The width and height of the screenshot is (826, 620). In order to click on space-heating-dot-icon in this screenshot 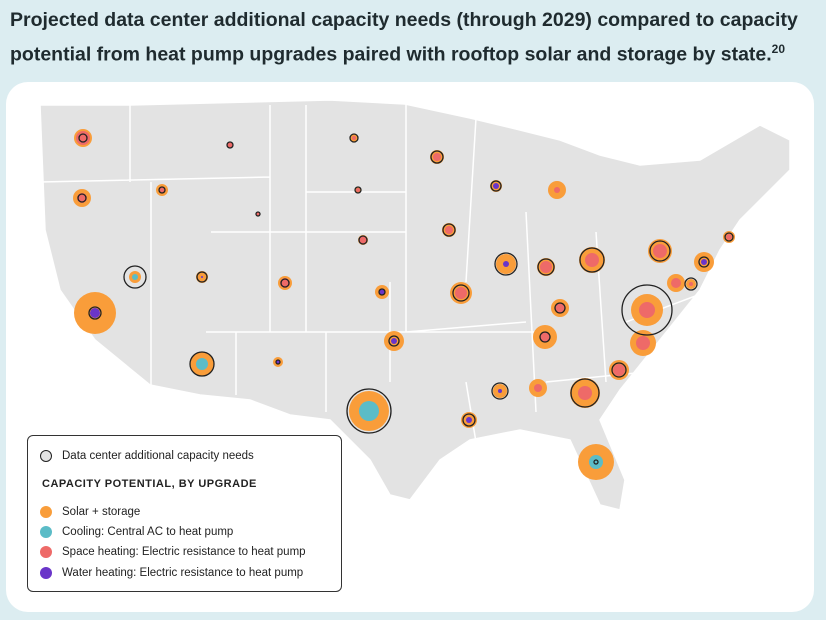, I will do `click(46, 552)`.